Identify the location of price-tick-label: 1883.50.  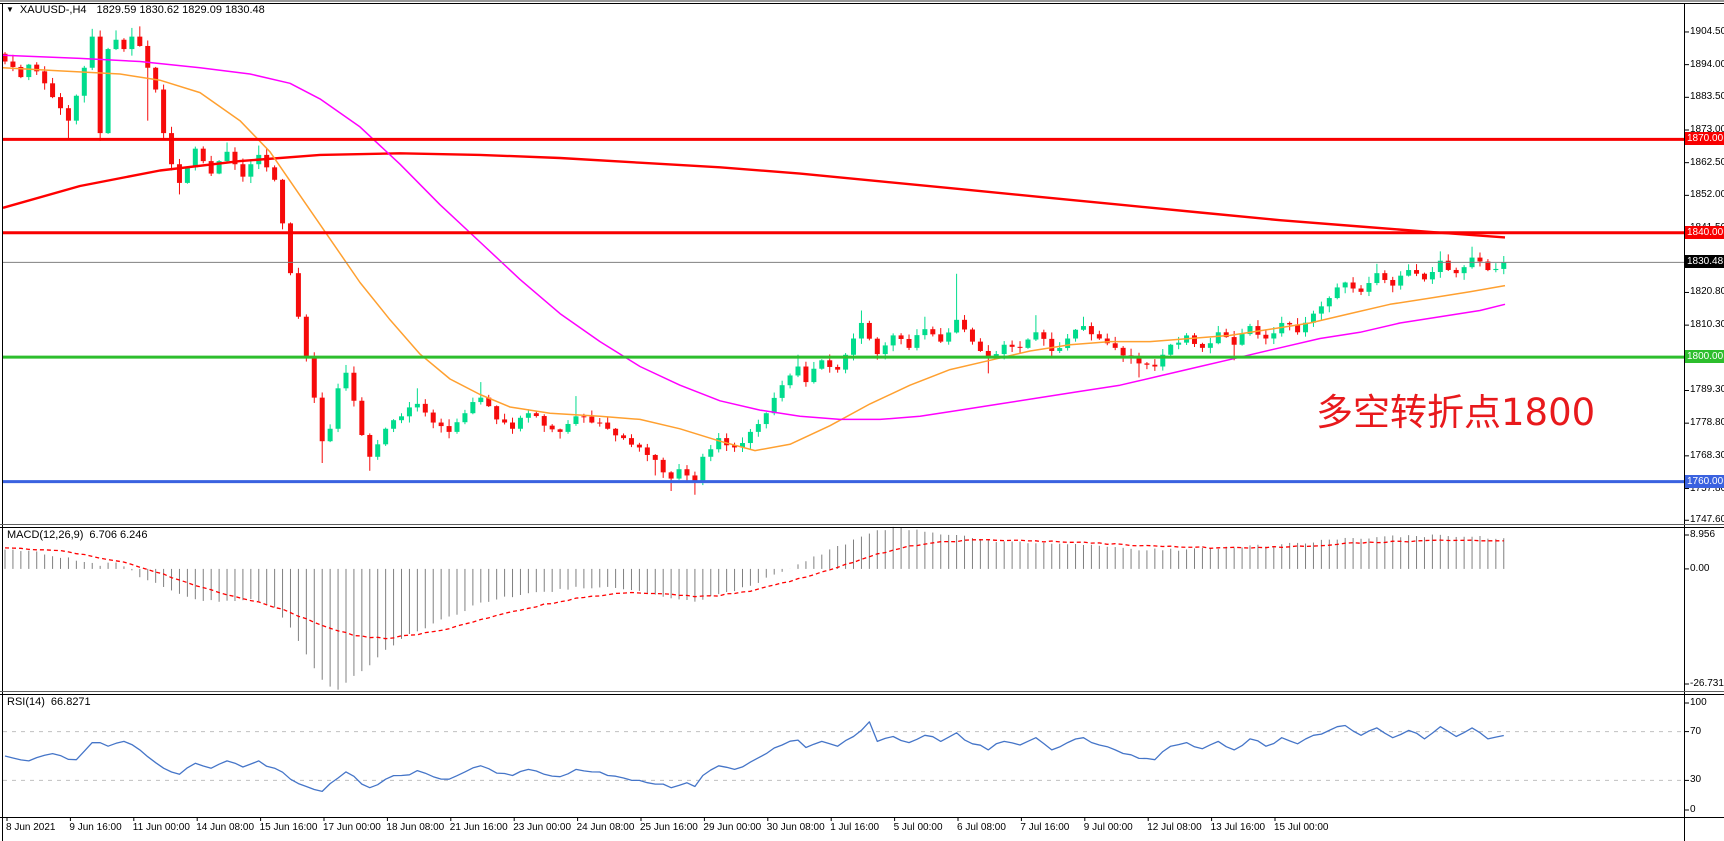
(1707, 97).